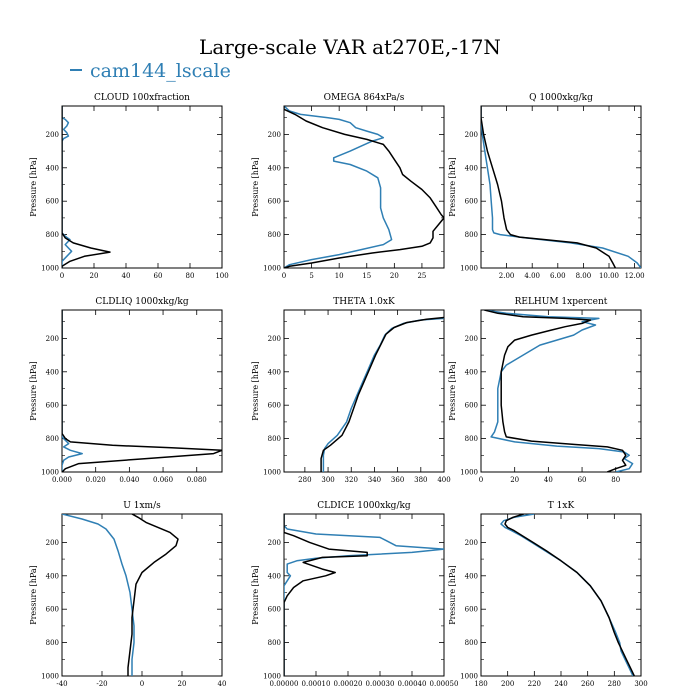 This screenshot has height=700, width=700. I want to click on legend-label: cam144_lscale, so click(160, 71).